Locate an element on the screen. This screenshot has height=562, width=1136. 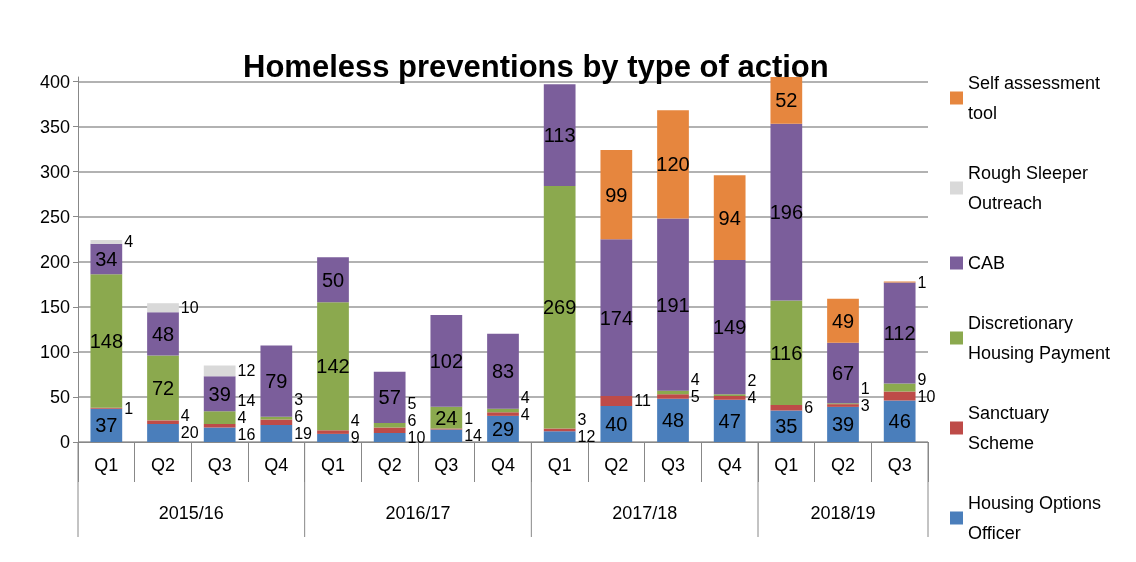
legend-label: Sanctuary Scheme is located at coordinates (1011, 428).